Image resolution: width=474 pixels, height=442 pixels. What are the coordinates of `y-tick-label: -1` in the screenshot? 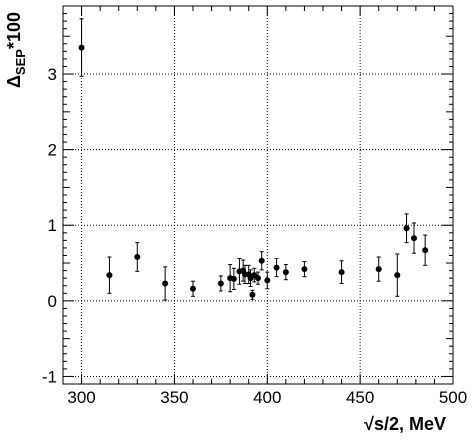 It's located at (49, 376).